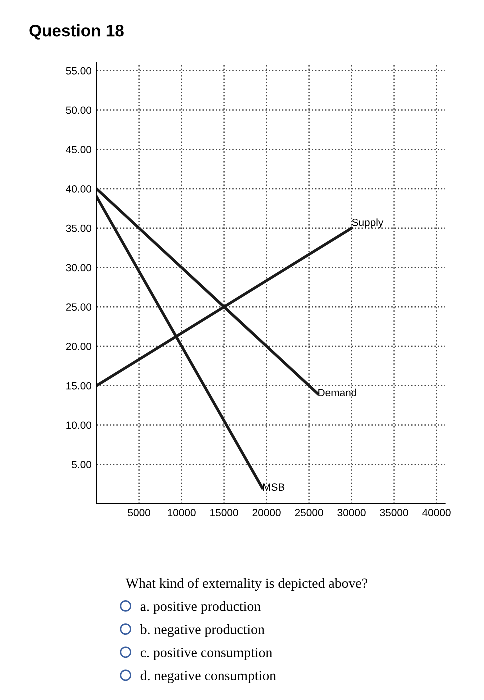  What do you see at coordinates (337, 392) in the screenshot?
I see `series-label: Demand` at bounding box center [337, 392].